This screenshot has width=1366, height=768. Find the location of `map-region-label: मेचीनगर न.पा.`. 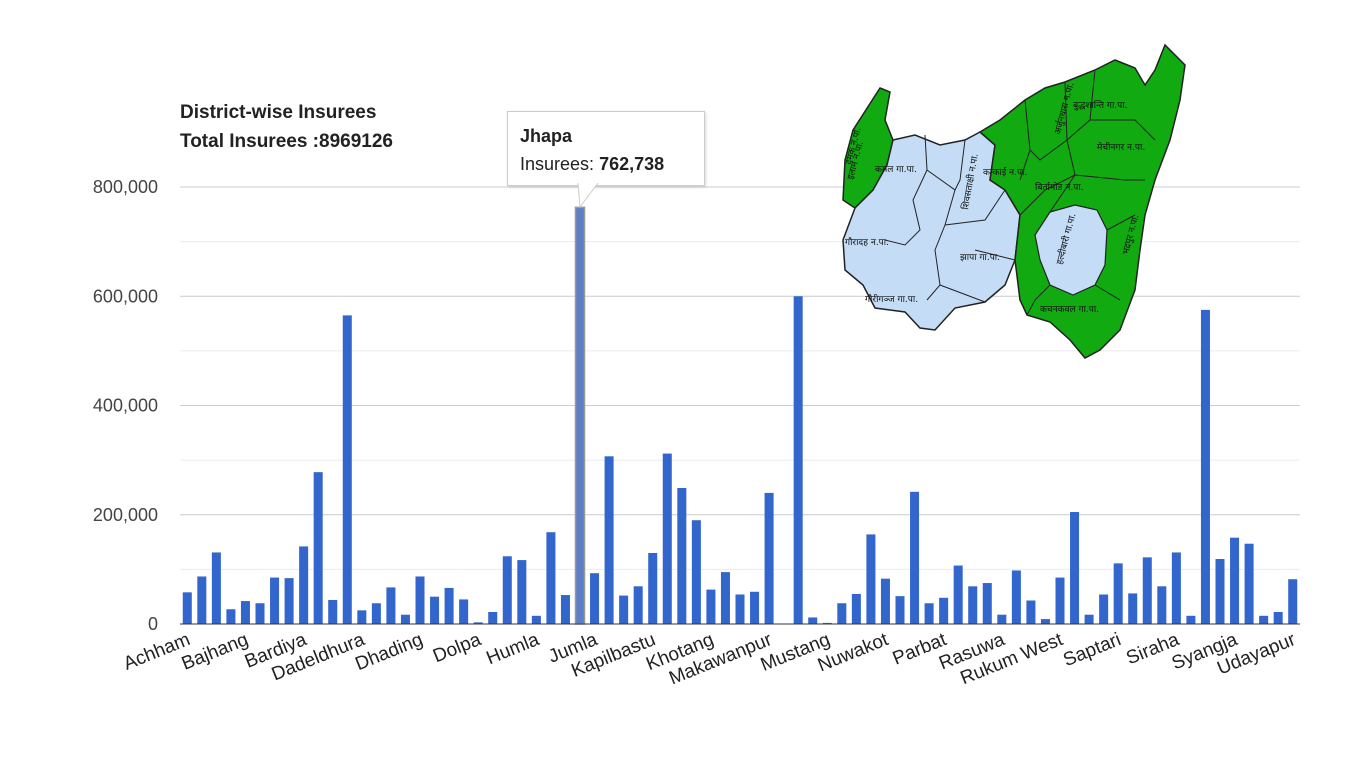

map-region-label: मेचीनगर न.पा. is located at coordinates (1121, 147).